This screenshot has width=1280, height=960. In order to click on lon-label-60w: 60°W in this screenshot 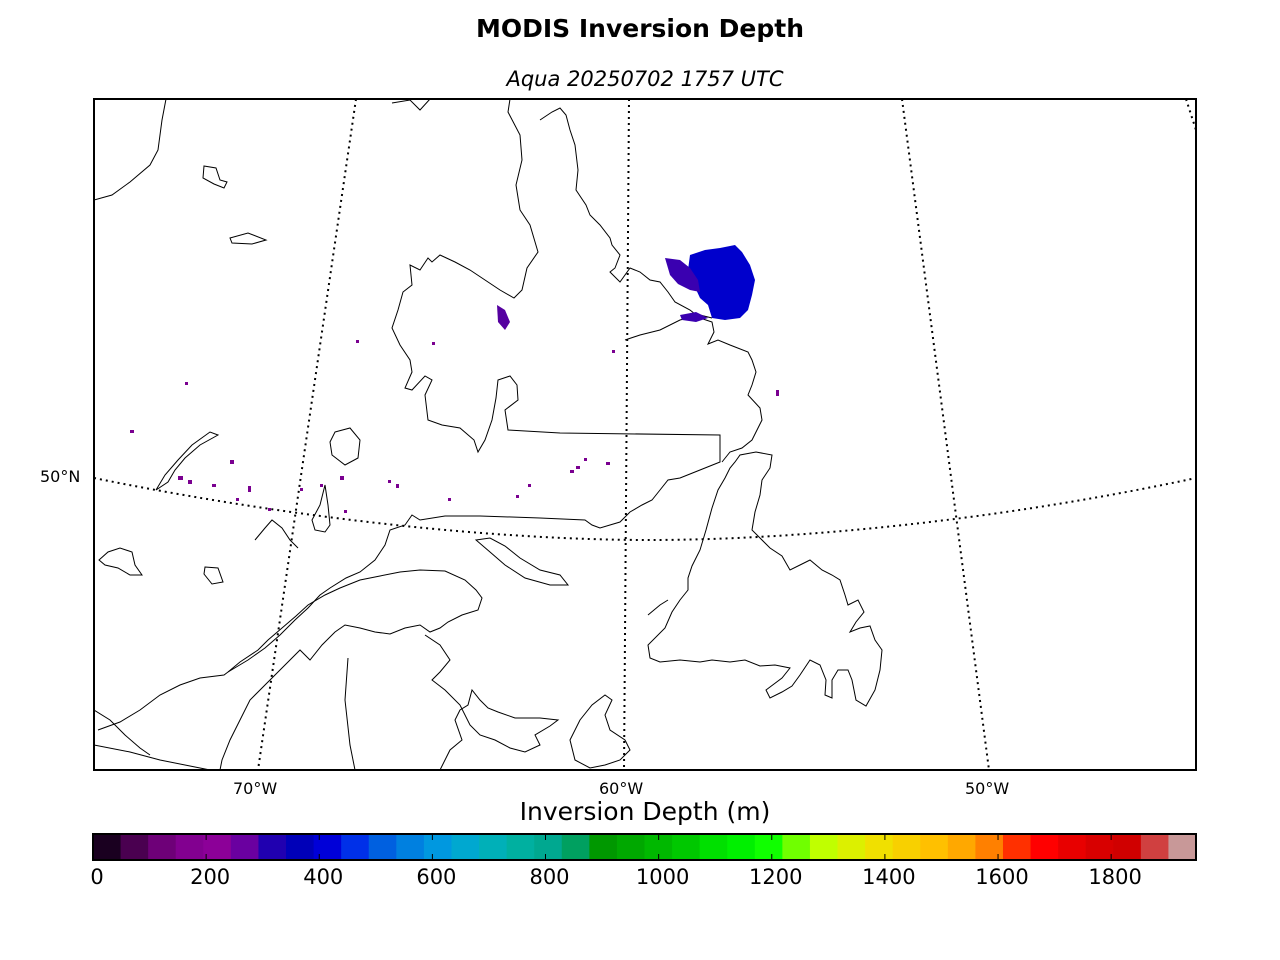, I will do `click(621, 788)`.